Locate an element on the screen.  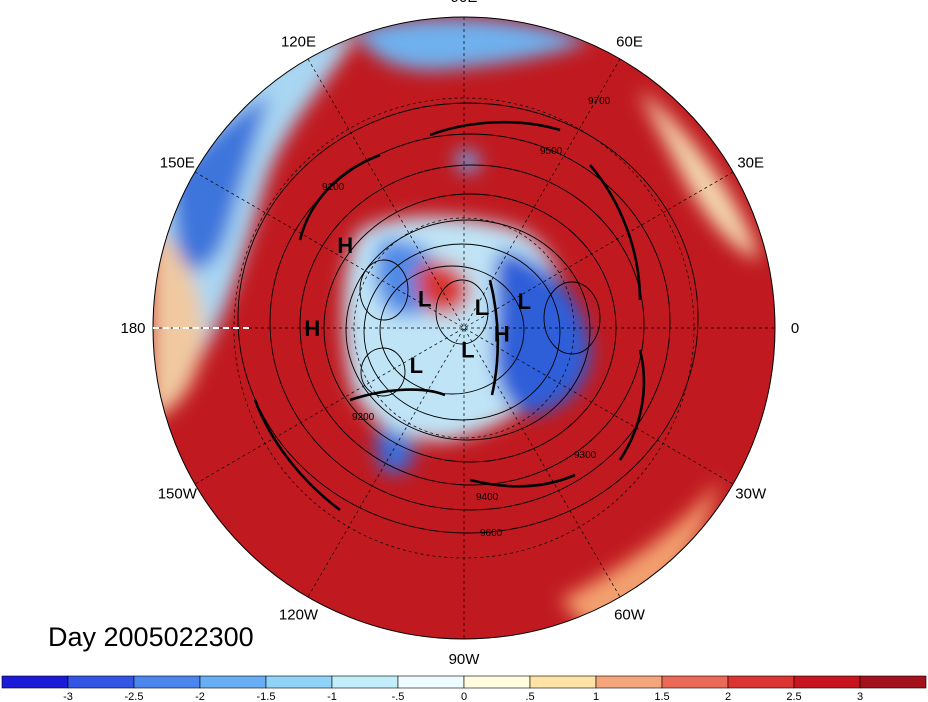
contour-label-9500: 9500 is located at coordinates (551, 151).